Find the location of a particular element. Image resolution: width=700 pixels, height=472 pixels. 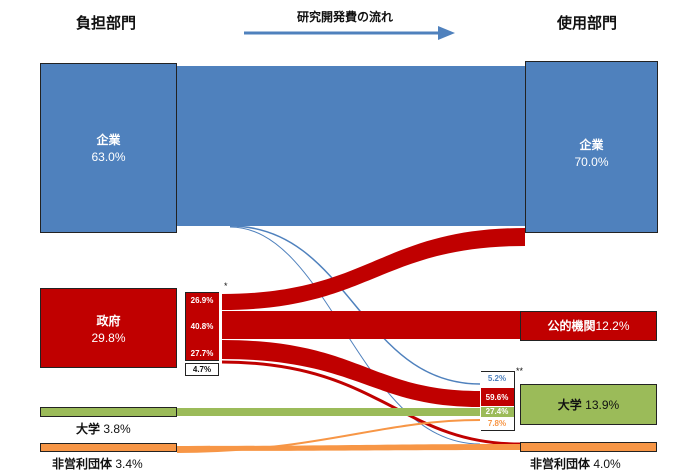

destination-node-nonprofit is located at coordinates (588, 447).